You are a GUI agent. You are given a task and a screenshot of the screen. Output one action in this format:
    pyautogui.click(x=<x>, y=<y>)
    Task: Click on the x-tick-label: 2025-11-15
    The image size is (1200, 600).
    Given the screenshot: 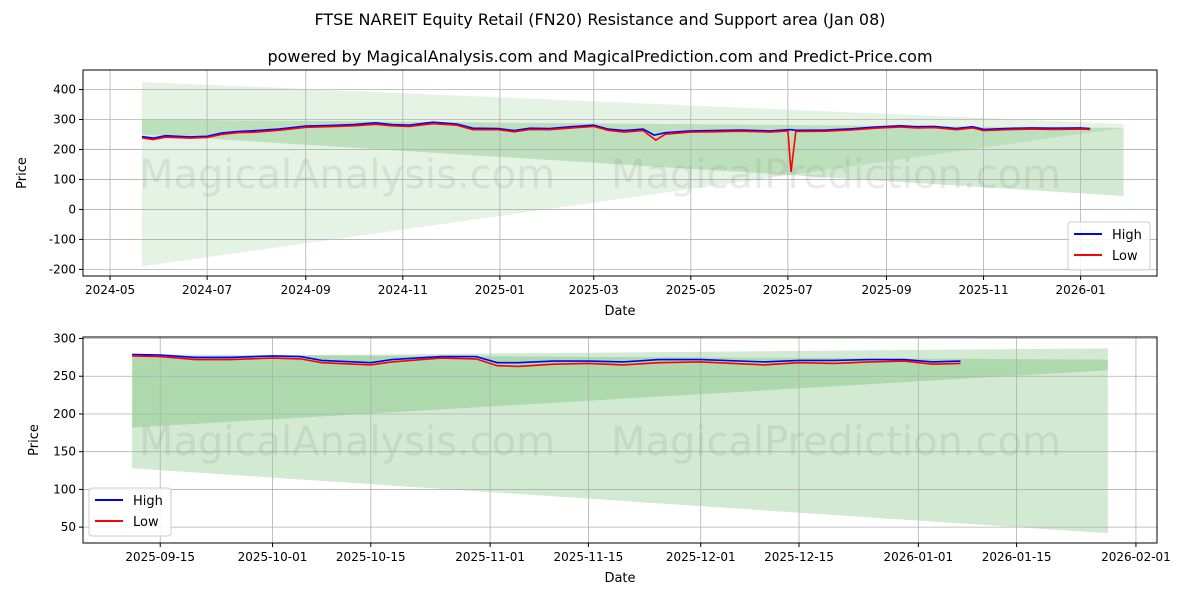 What is the action you would take?
    pyautogui.click(x=589, y=557)
    